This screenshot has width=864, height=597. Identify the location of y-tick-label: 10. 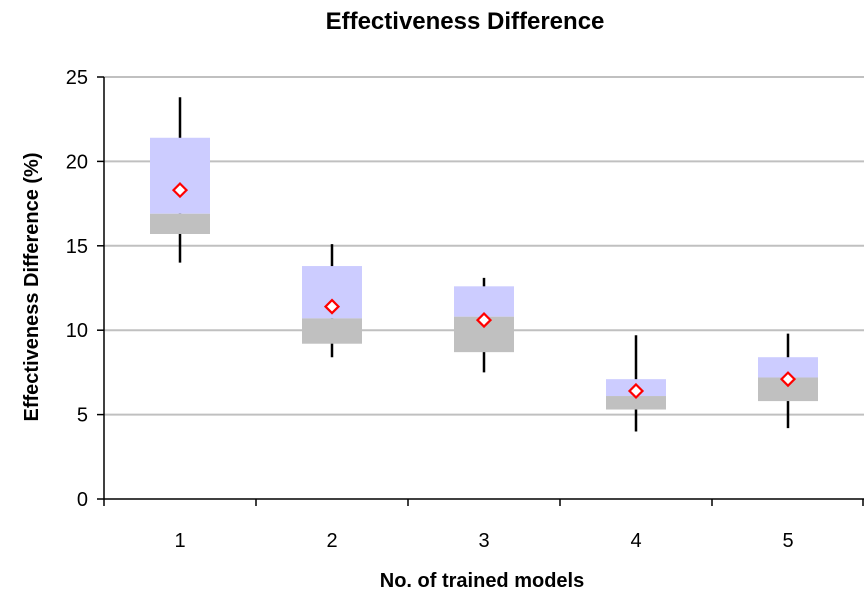
(77, 331).